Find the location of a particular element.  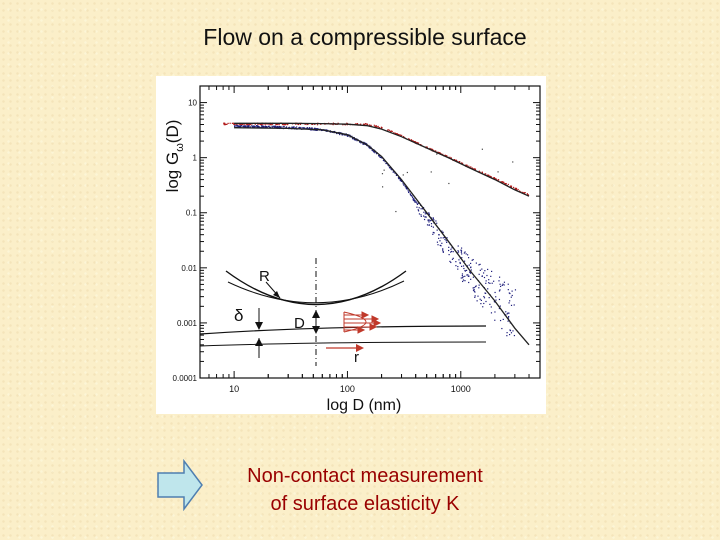

svg-text: log Gω(D) is located at coordinates (174, 156).